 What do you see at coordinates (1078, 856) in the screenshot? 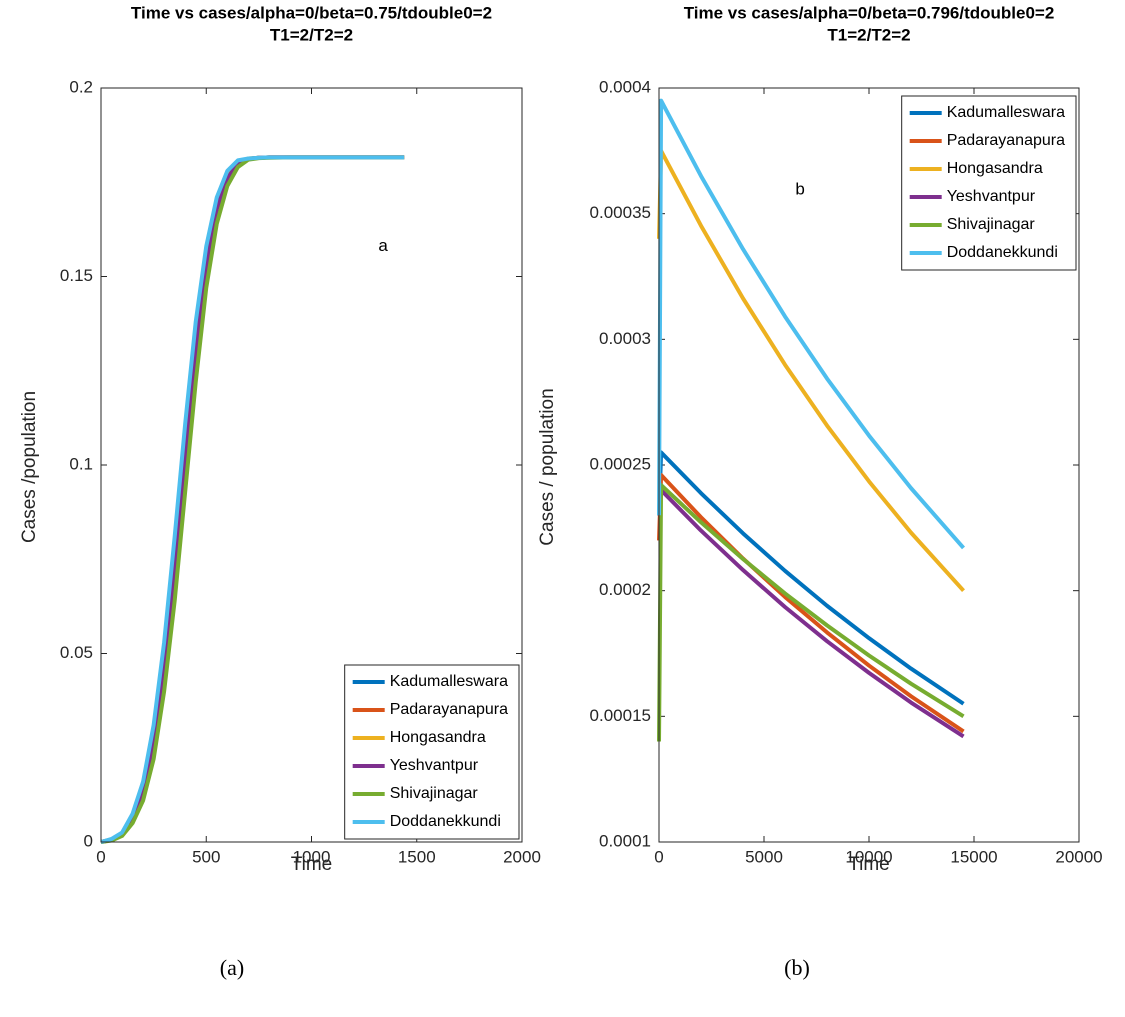
I see `x-tick-label: 20000` at bounding box center [1078, 856].